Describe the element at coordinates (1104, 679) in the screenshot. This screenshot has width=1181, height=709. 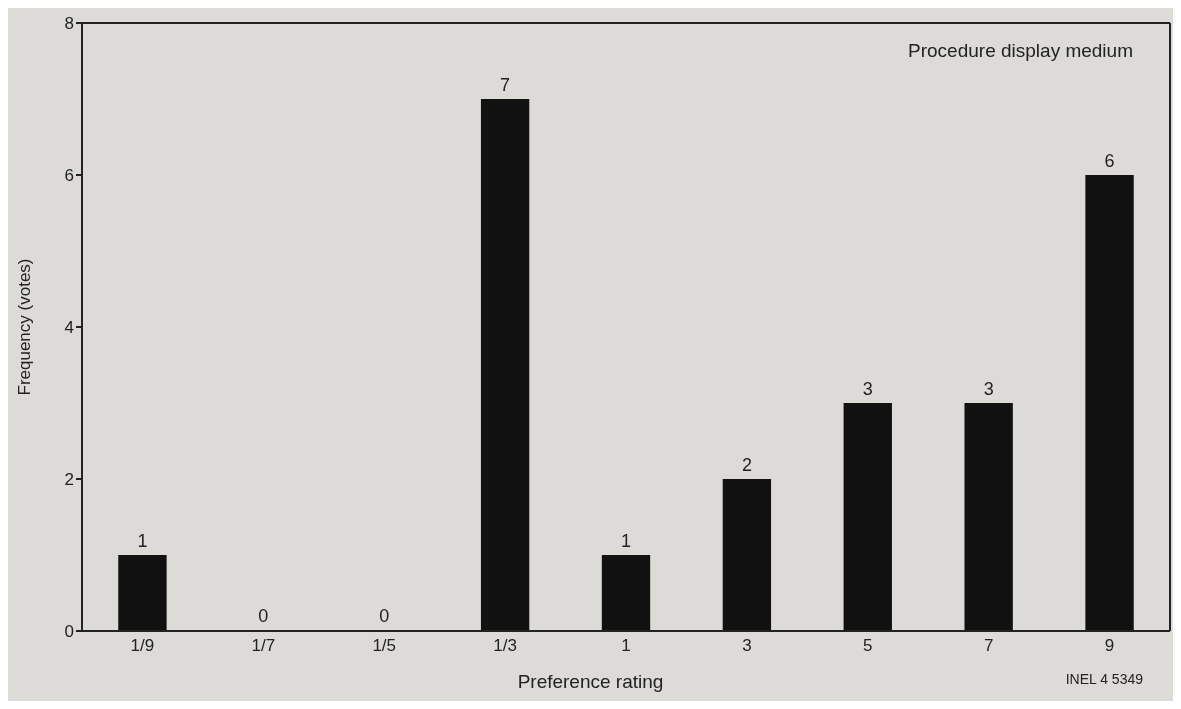
I see `text: INEL 4 5349` at that location.